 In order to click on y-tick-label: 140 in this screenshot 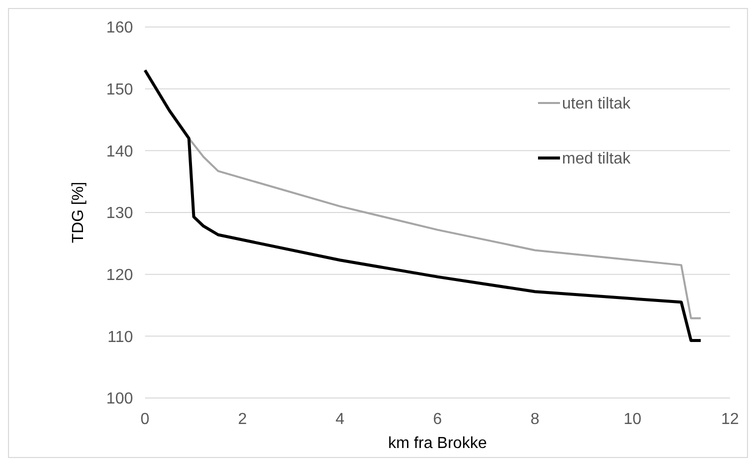, I will do `click(120, 151)`.